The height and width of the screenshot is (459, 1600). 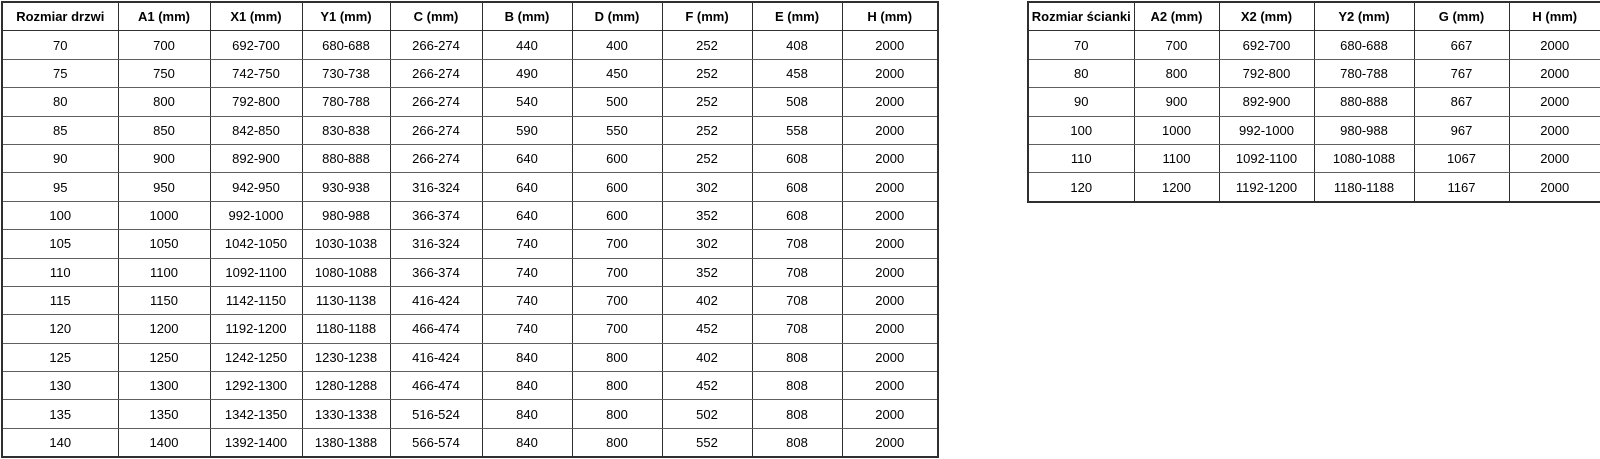 What do you see at coordinates (346, 300) in the screenshot?
I see `table-cell: 1130-1138` at bounding box center [346, 300].